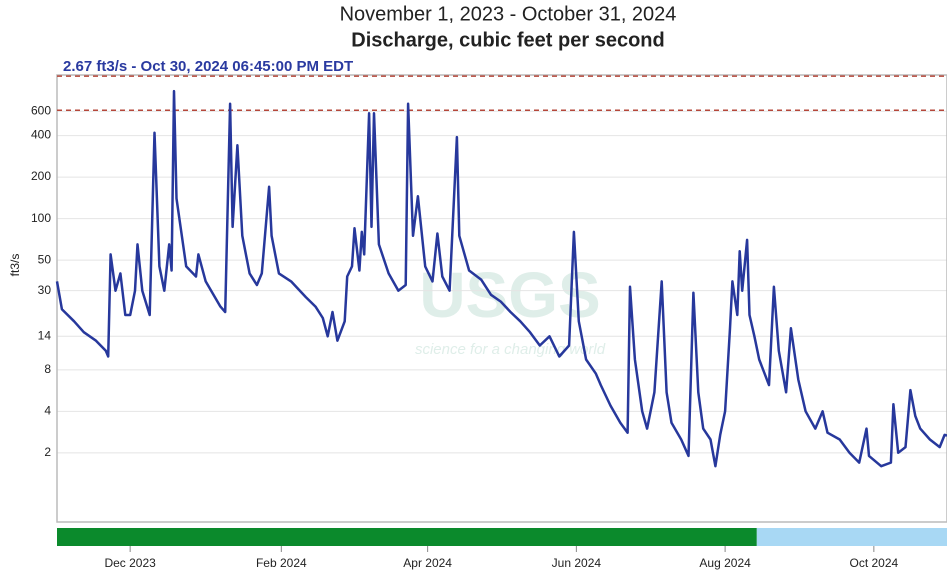 Image resolution: width=947 pixels, height=575 pixels. What do you see at coordinates (510, 349) in the screenshot?
I see `watermark-tagline: science for a changing world` at bounding box center [510, 349].